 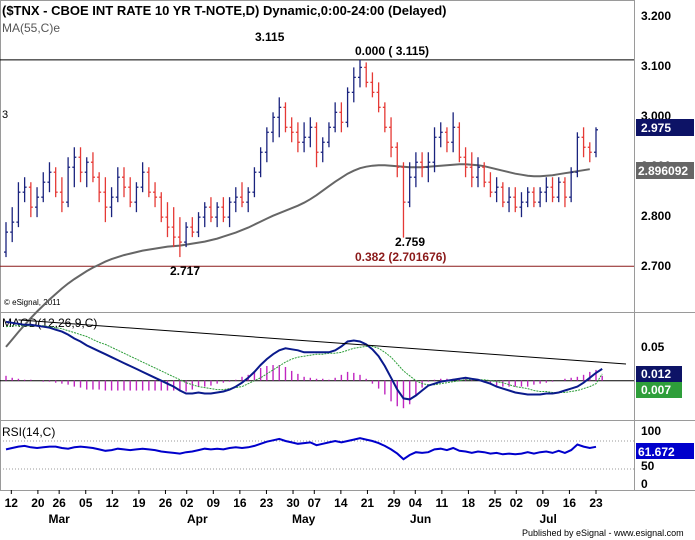 I want to click on publisher-footer: Published by eSignal - www.esignal.com, so click(x=603, y=533).